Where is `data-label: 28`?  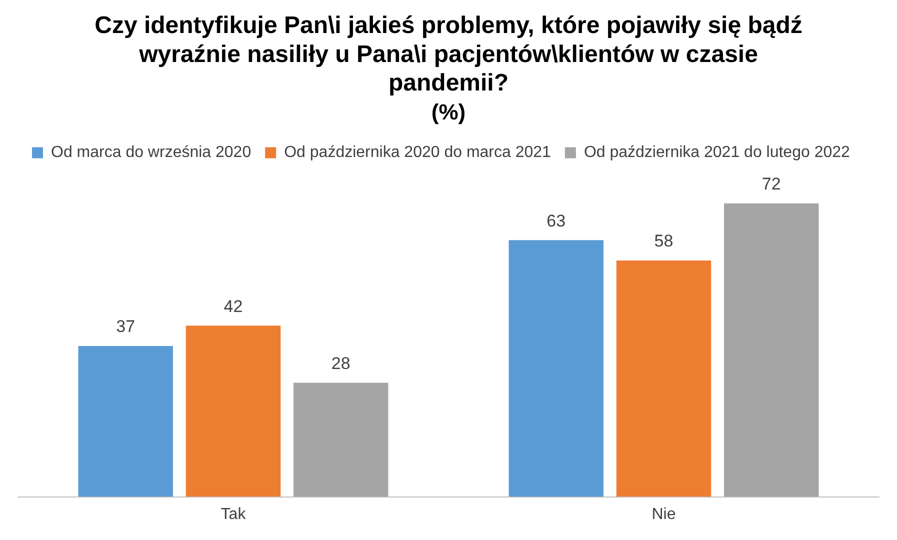
data-label: 28 is located at coordinates (340, 363).